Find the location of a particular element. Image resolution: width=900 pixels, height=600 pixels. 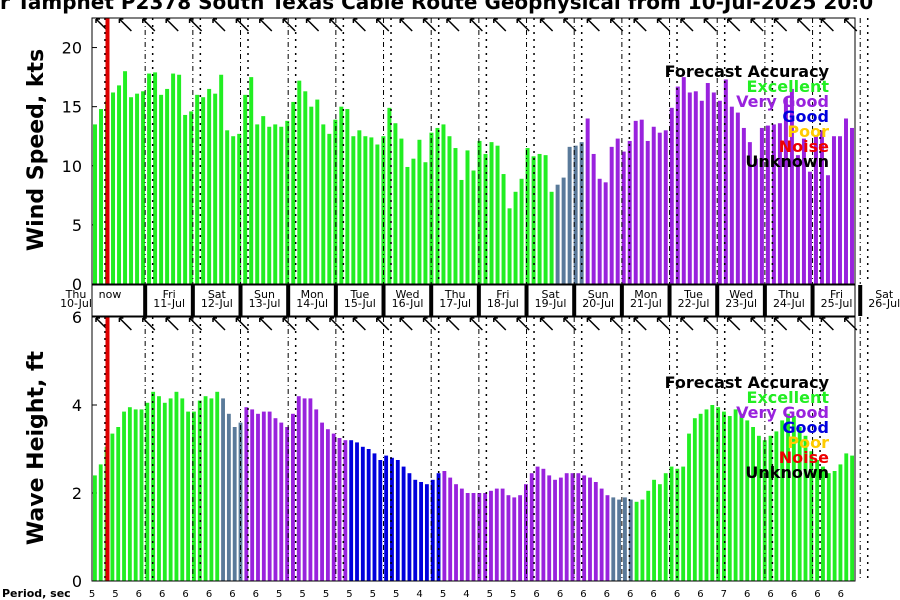

day-of-week: Sat is located at coordinates (551, 294).